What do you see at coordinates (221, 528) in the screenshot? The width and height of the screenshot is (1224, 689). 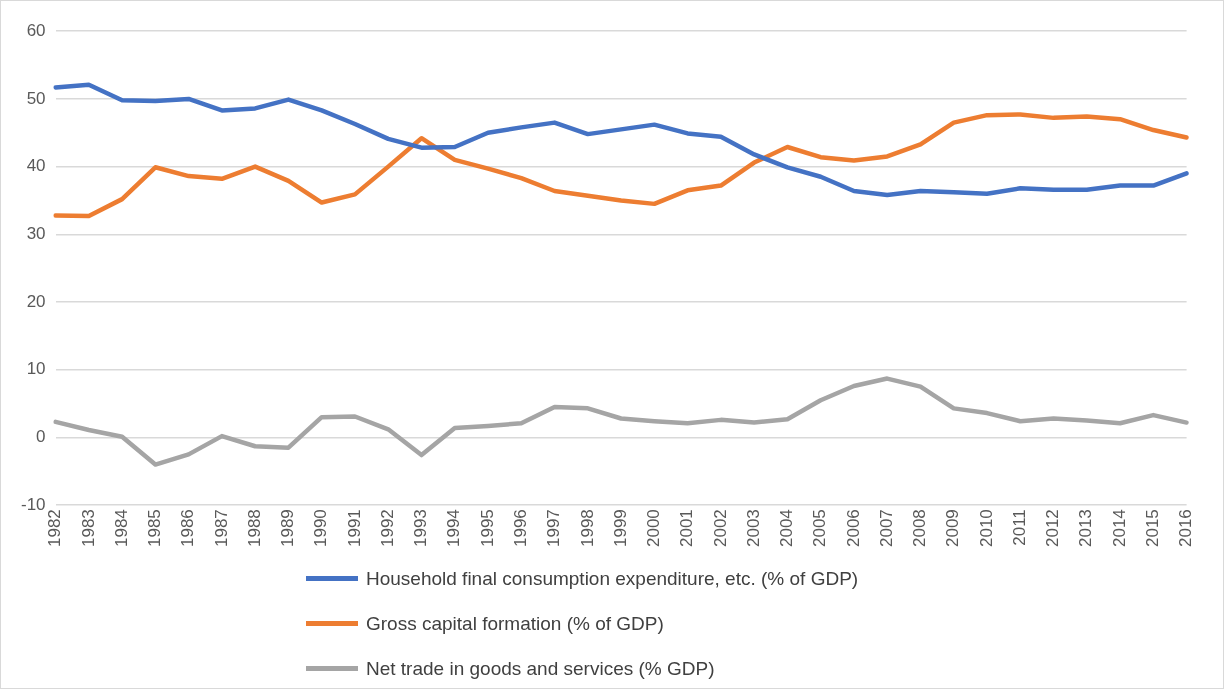 I see `x-tick-label: 1987` at bounding box center [221, 528].